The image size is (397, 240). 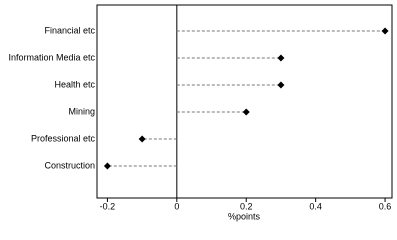 What do you see at coordinates (246, 206) in the screenshot?
I see `x-tick-label: 0.2` at bounding box center [246, 206].